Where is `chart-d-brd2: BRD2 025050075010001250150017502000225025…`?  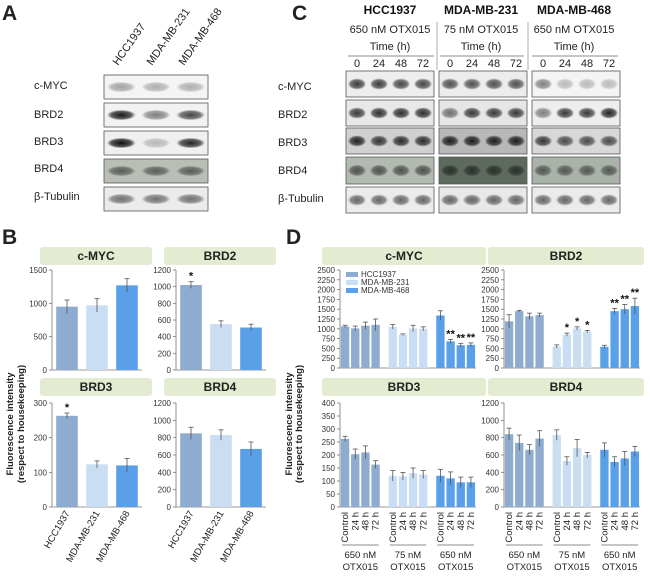 chart-d-brd2: BRD2 025050075010001250150017502000225025… is located at coordinates (562, 310).